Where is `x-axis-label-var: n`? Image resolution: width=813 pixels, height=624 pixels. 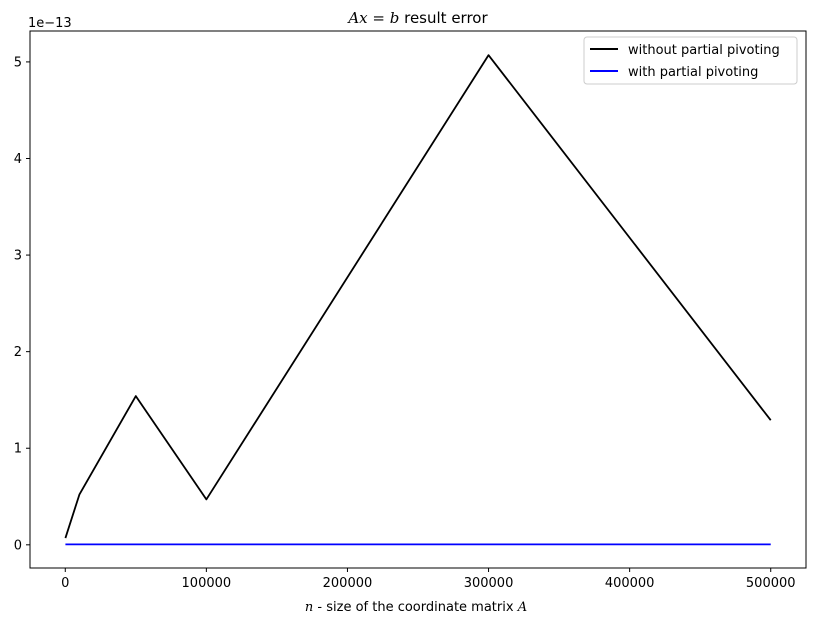 x-axis-label-var: n is located at coordinates (309, 607).